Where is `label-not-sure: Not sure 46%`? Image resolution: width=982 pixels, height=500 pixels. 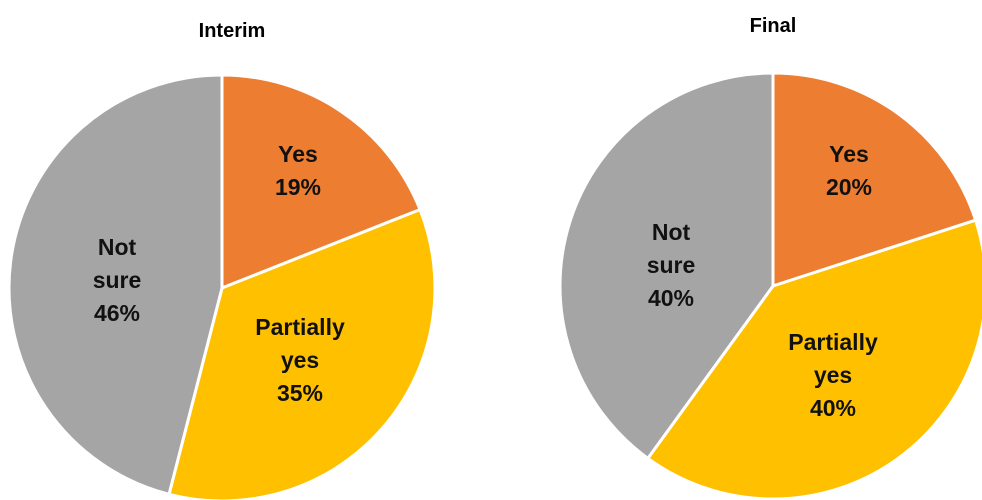
label-not-sure: Not sure 46% is located at coordinates (117, 280).